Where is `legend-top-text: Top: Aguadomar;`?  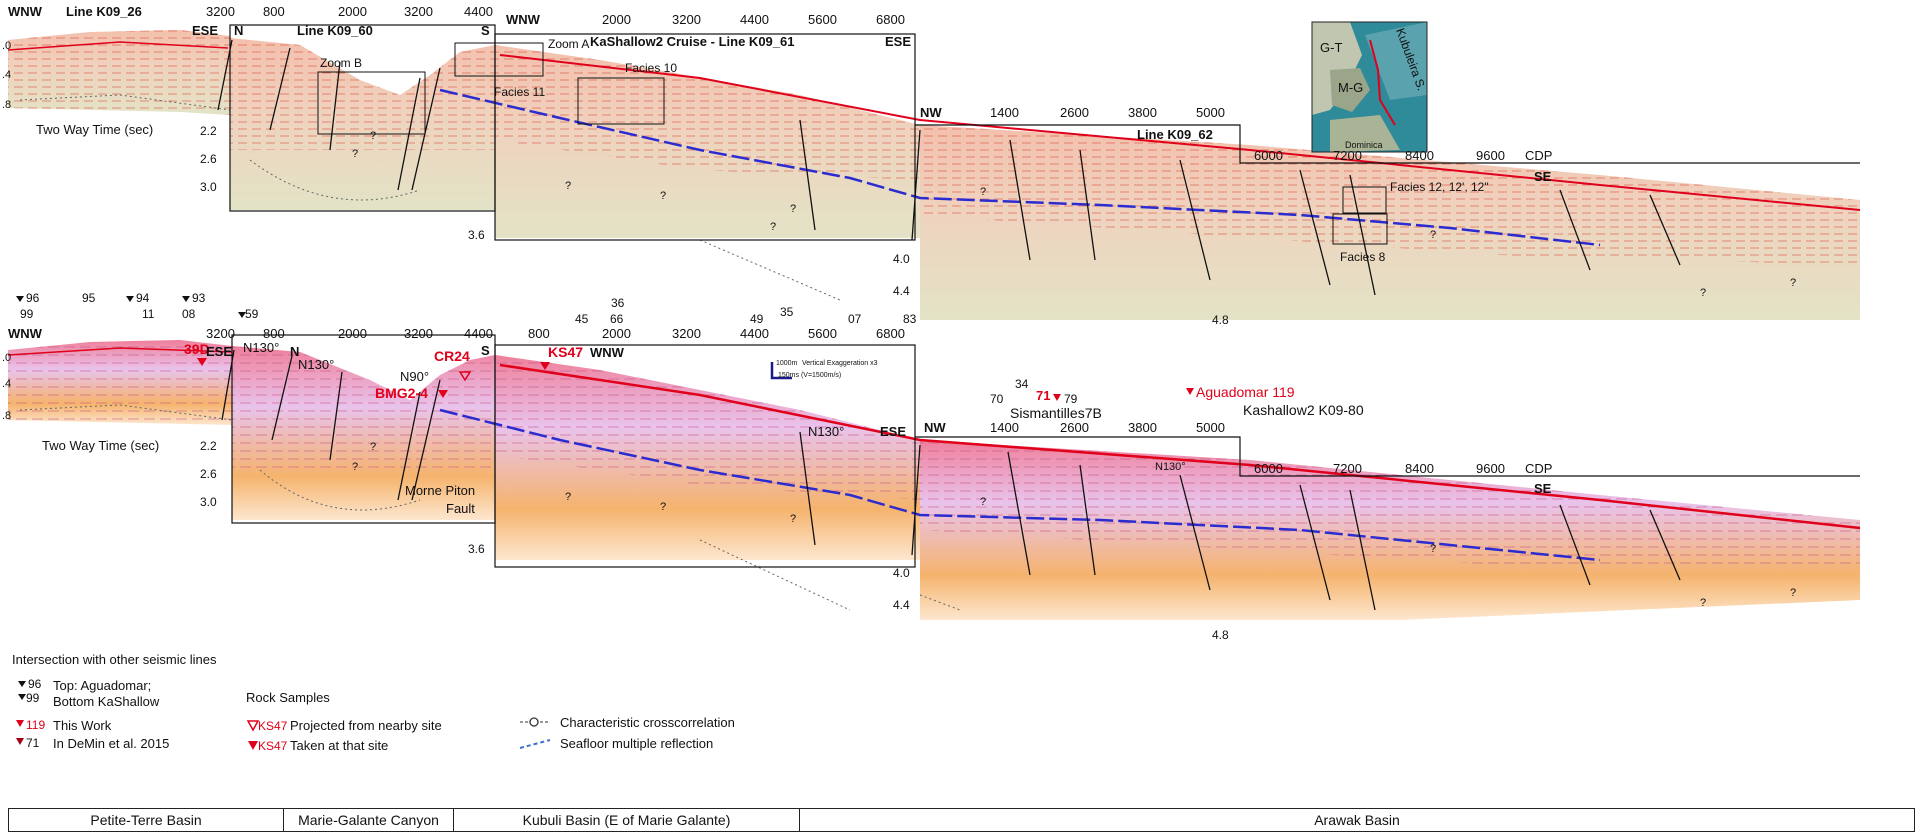
legend-top-text: Top: Aguadomar; is located at coordinates (102, 685).